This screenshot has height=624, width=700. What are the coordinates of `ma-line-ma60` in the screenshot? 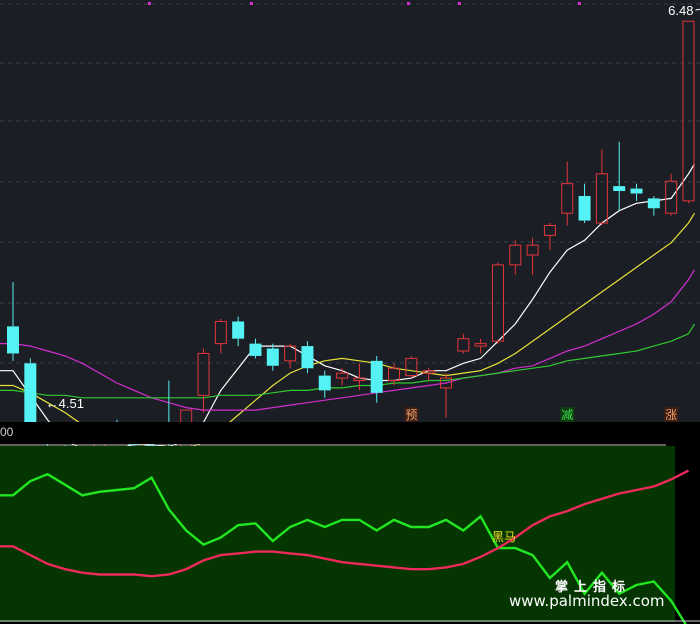 It's located at (348, 361).